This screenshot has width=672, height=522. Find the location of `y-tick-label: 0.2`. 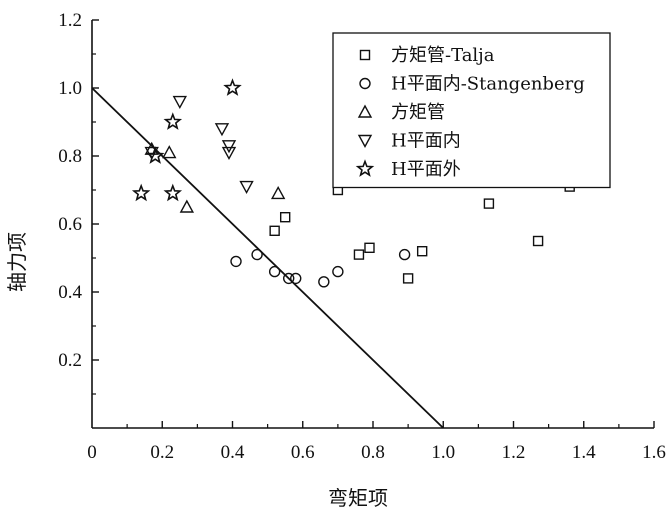

y-tick-label: 0.2 is located at coordinates (70, 360).